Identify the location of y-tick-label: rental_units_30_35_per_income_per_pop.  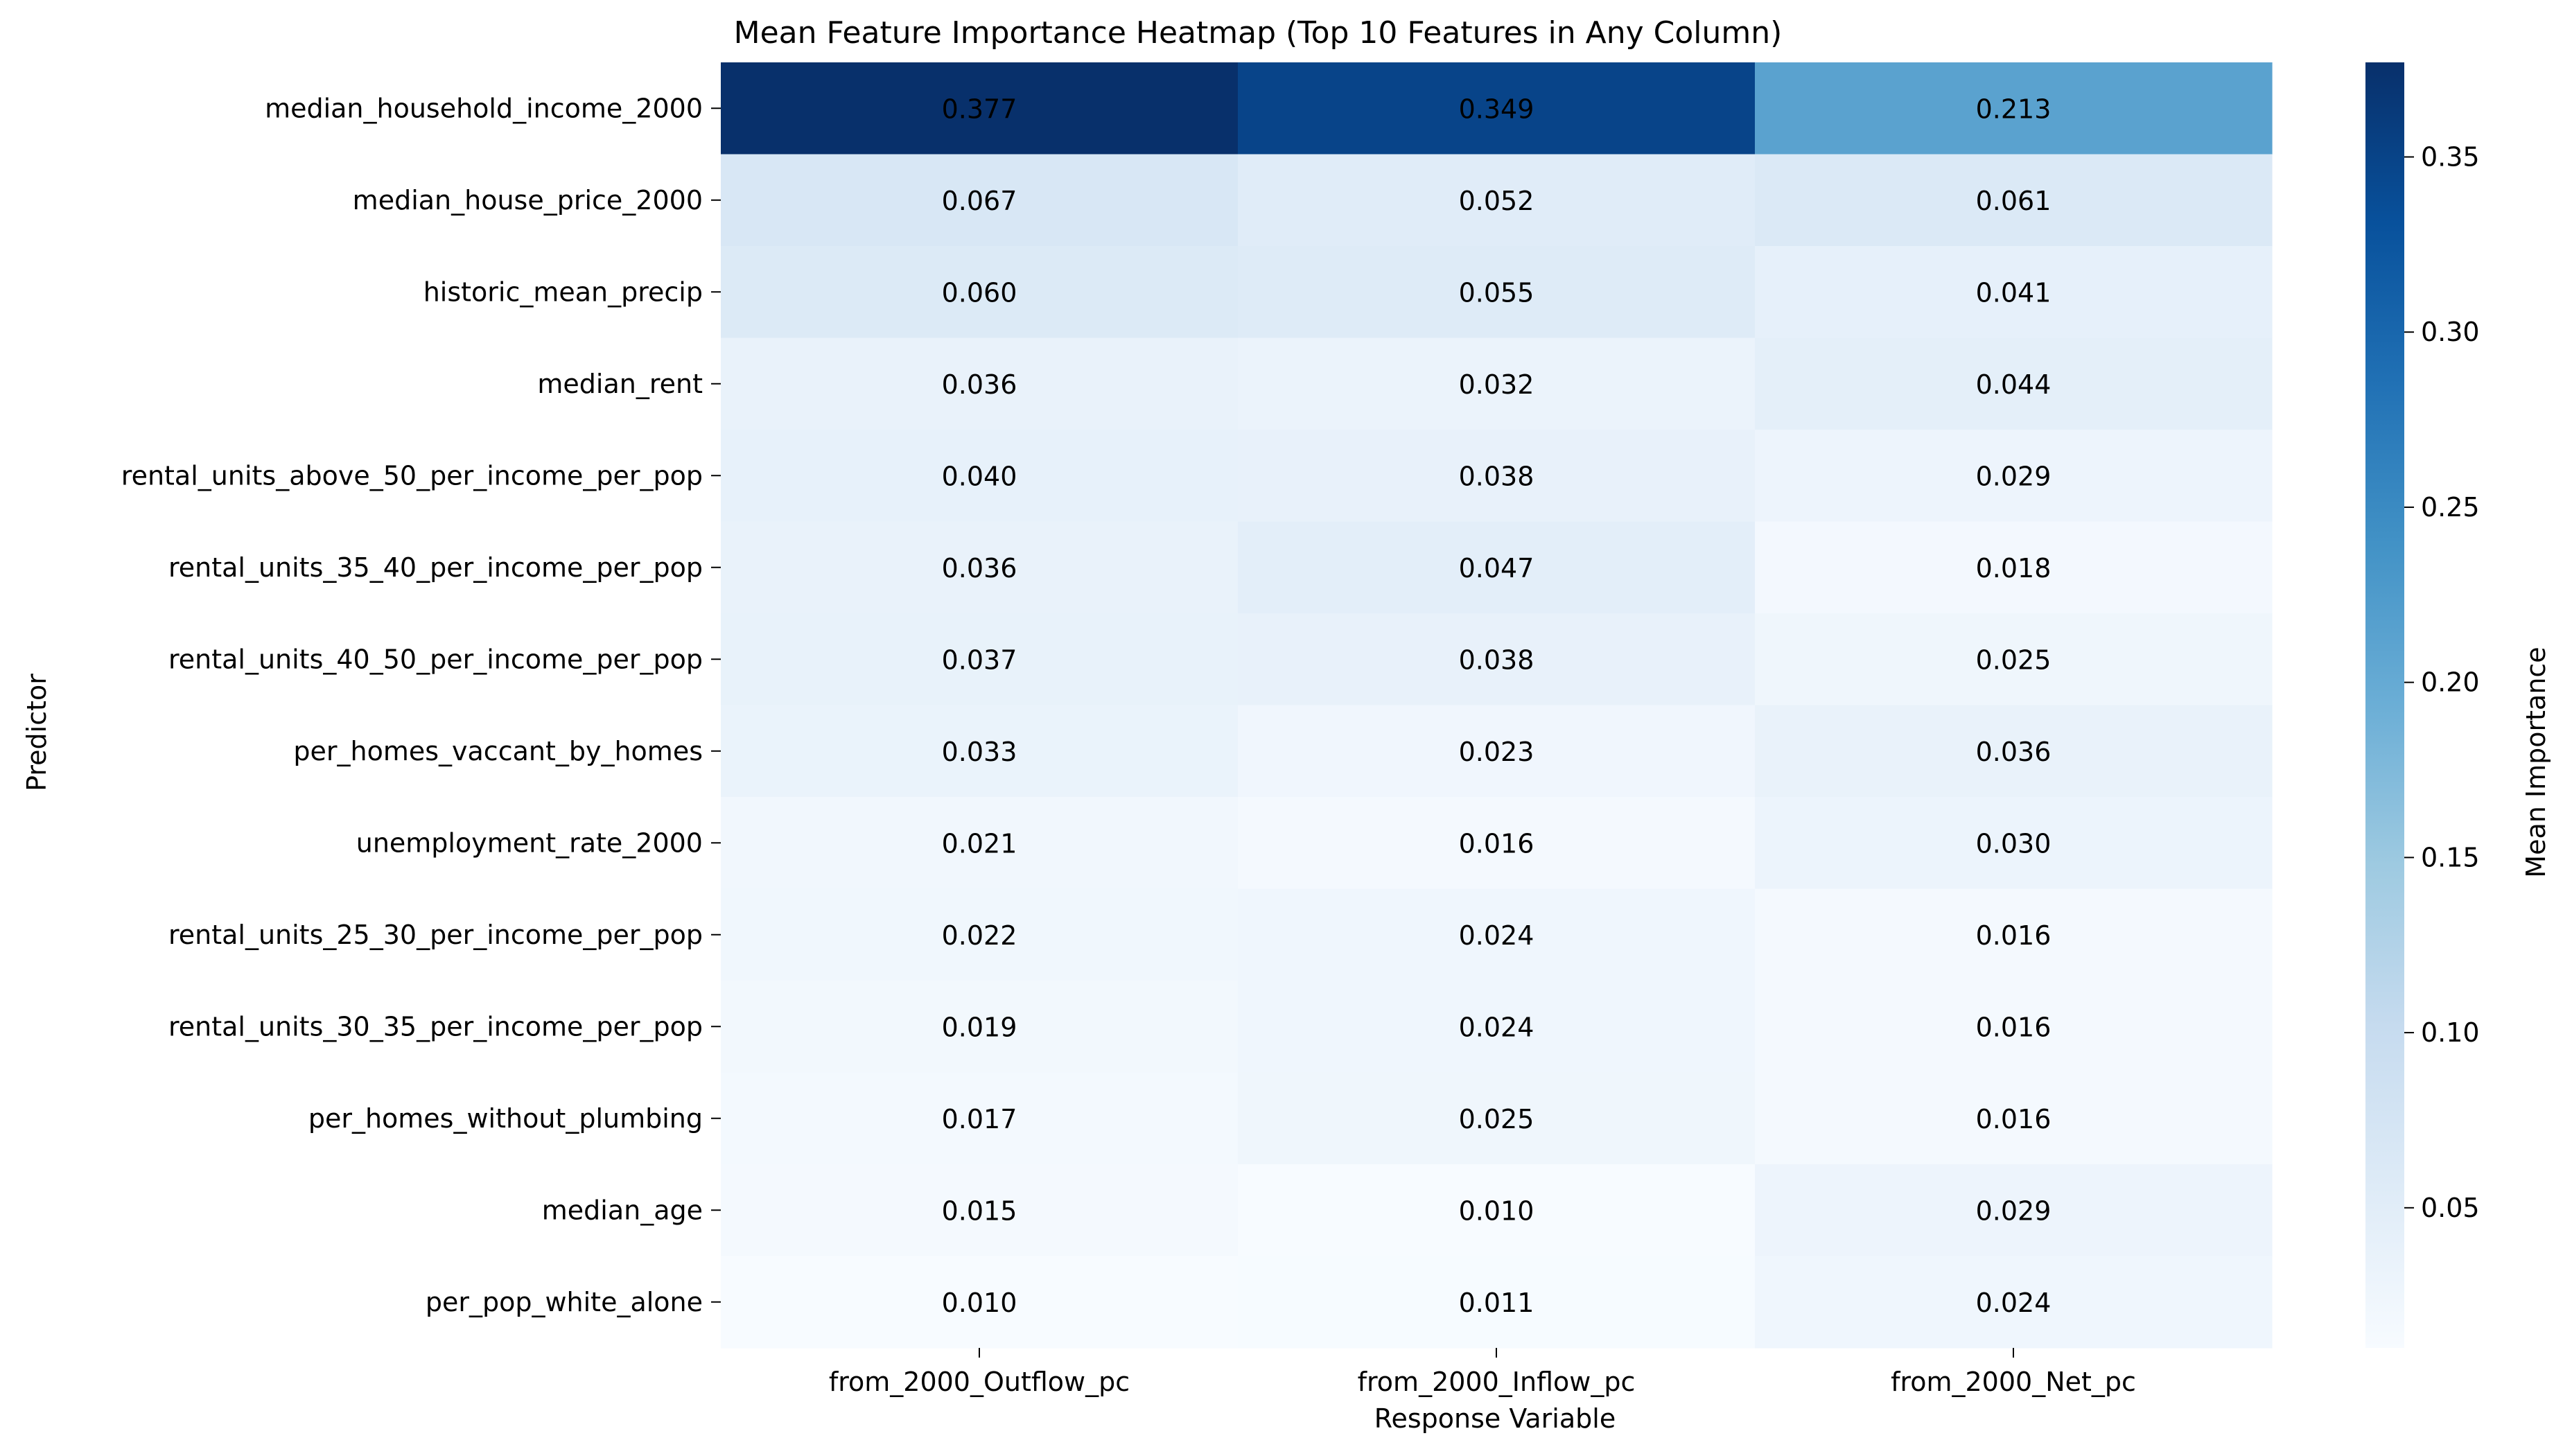
(435, 1026).